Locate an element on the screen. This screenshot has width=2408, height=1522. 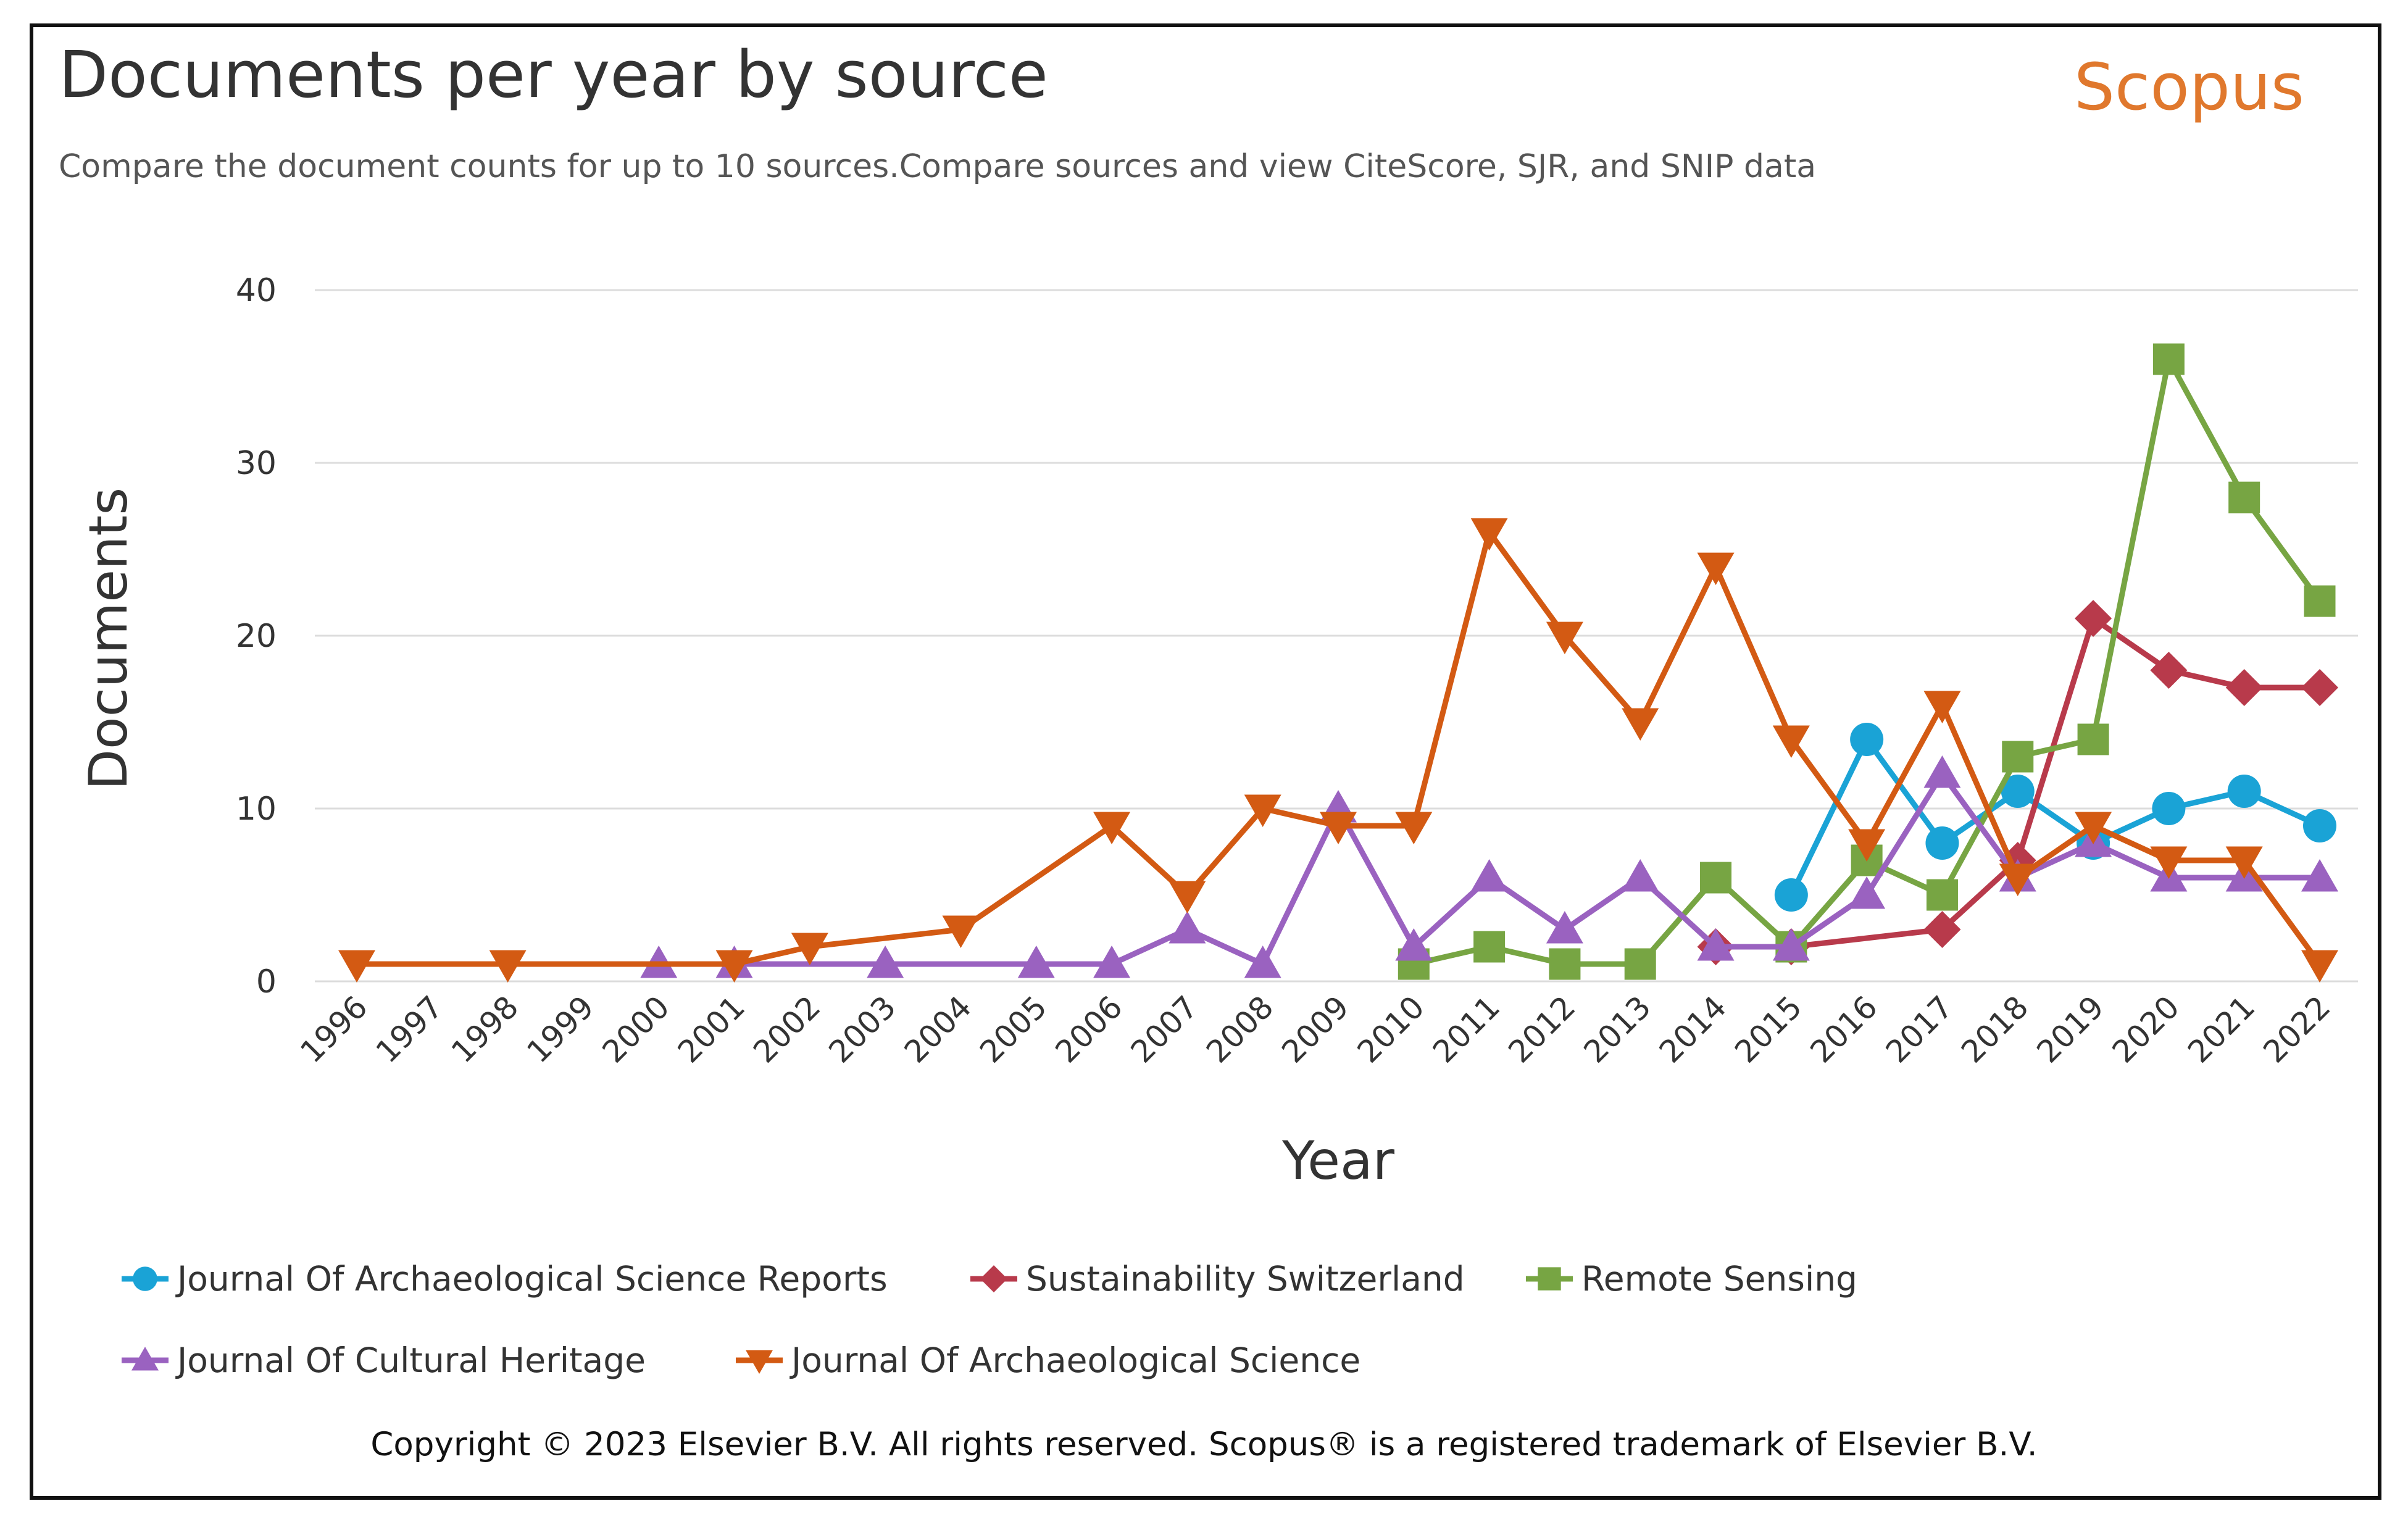
x-tick-label: 2002 is located at coordinates (787, 1029).